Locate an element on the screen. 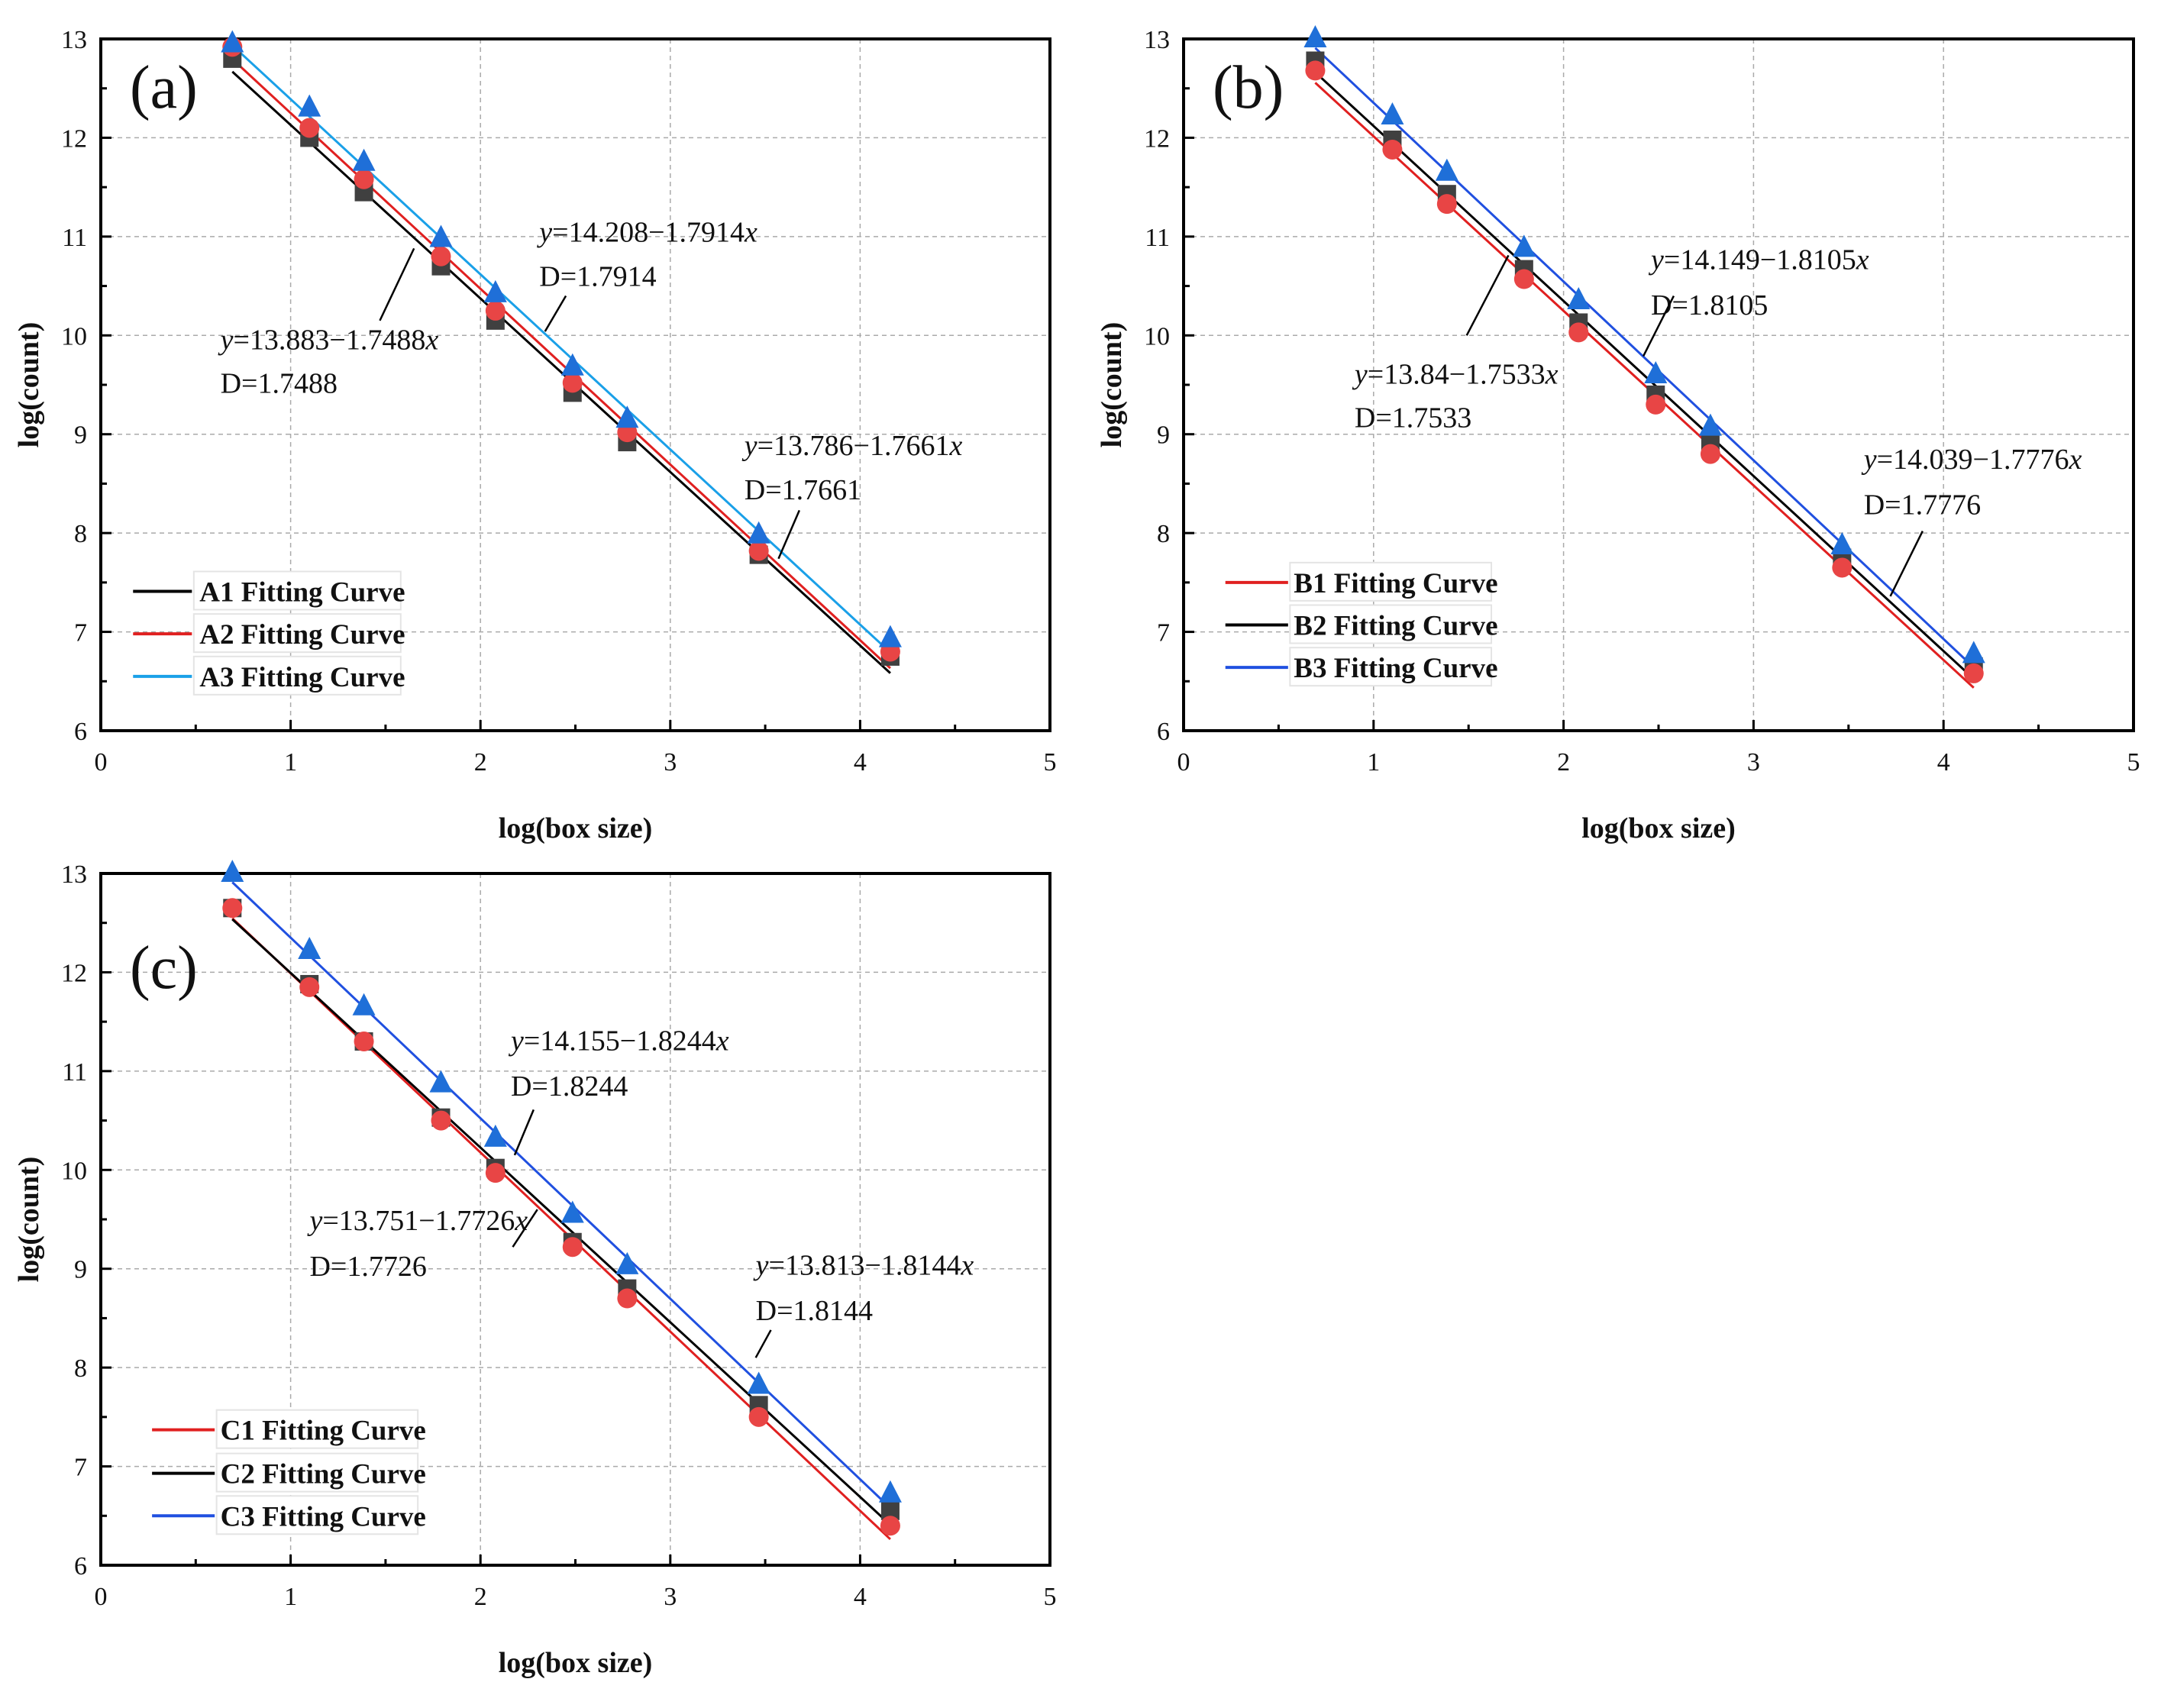  fractal-dimension-label: D=1.7776 is located at coordinates (1923, 505).